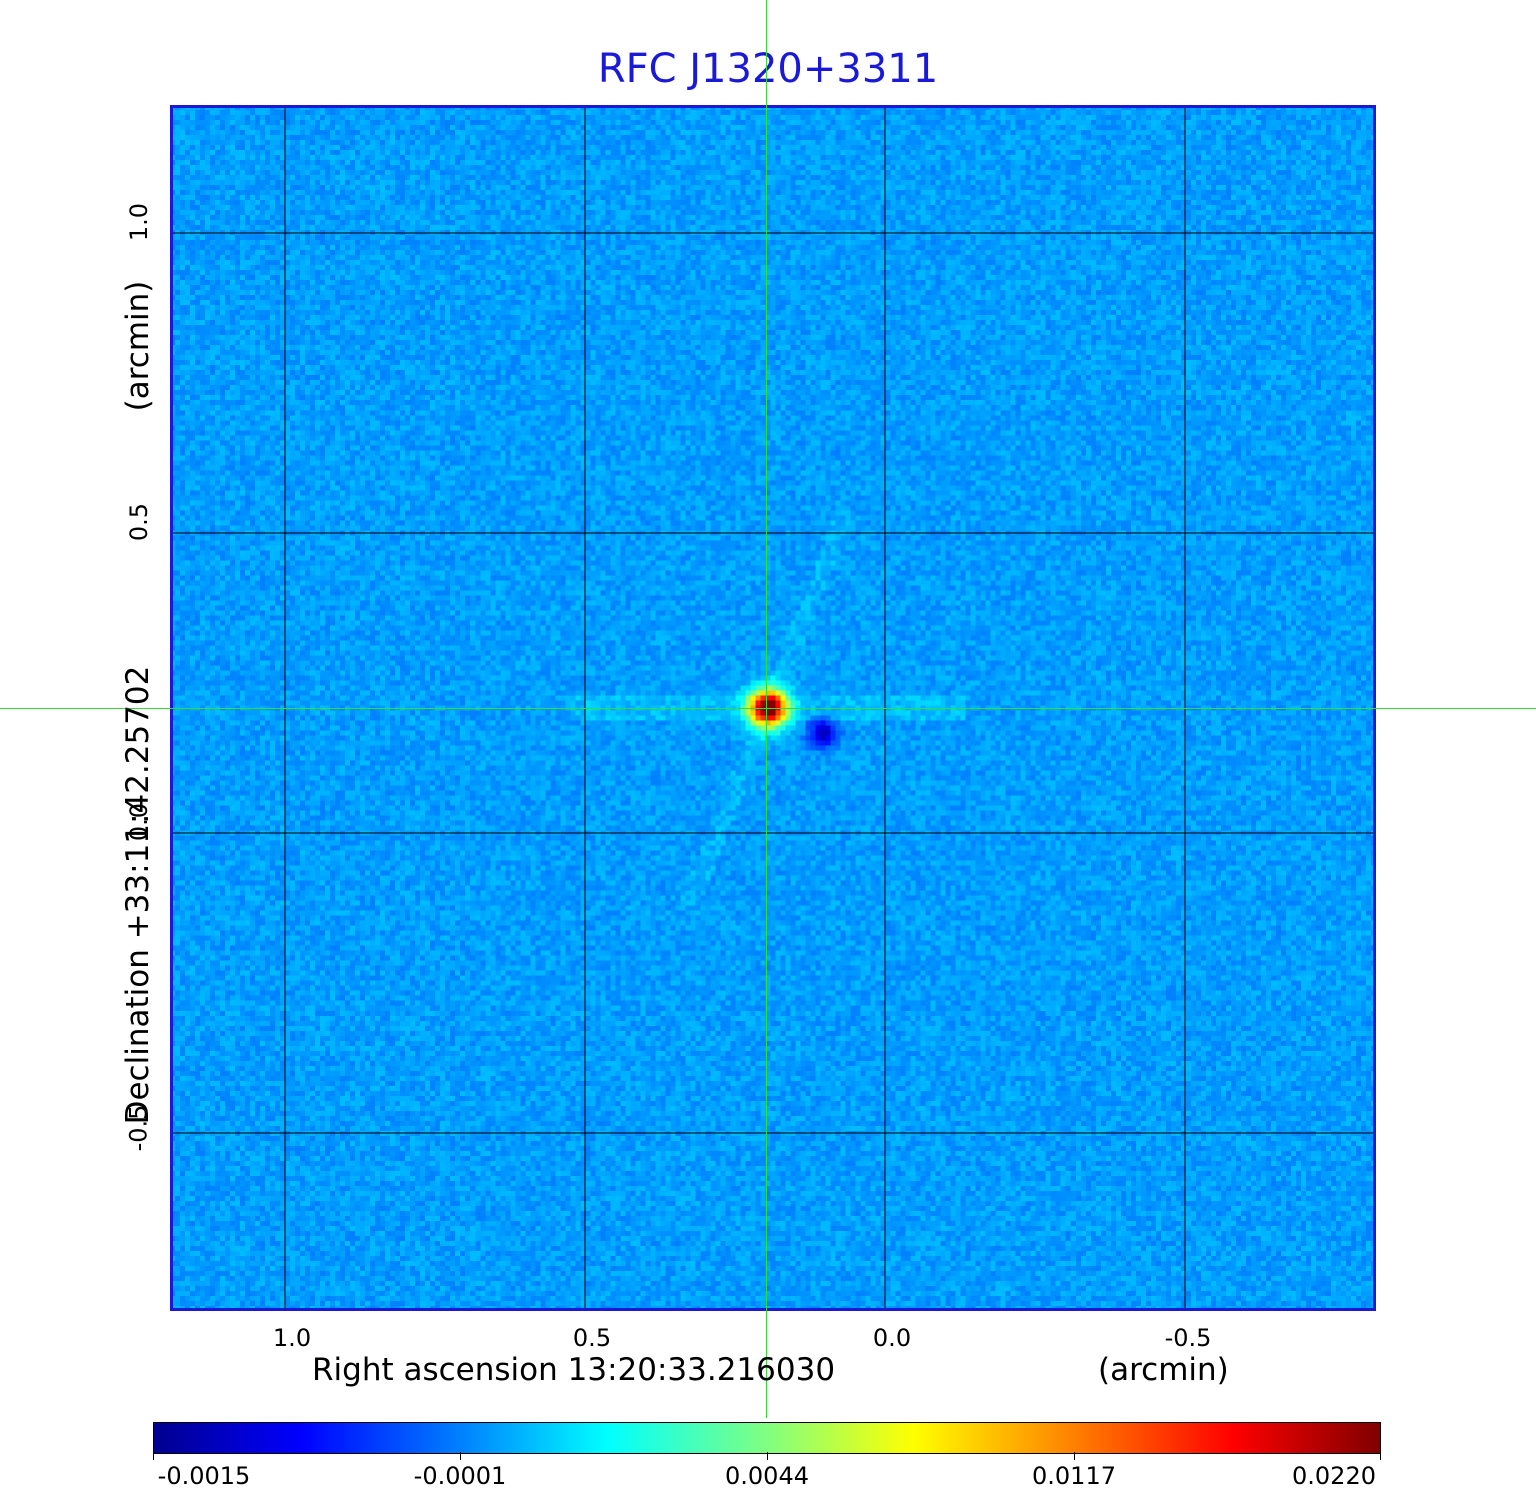 The height and width of the screenshot is (1511, 1536). I want to click on x-tick-label: 1.0, so click(292, 1338).